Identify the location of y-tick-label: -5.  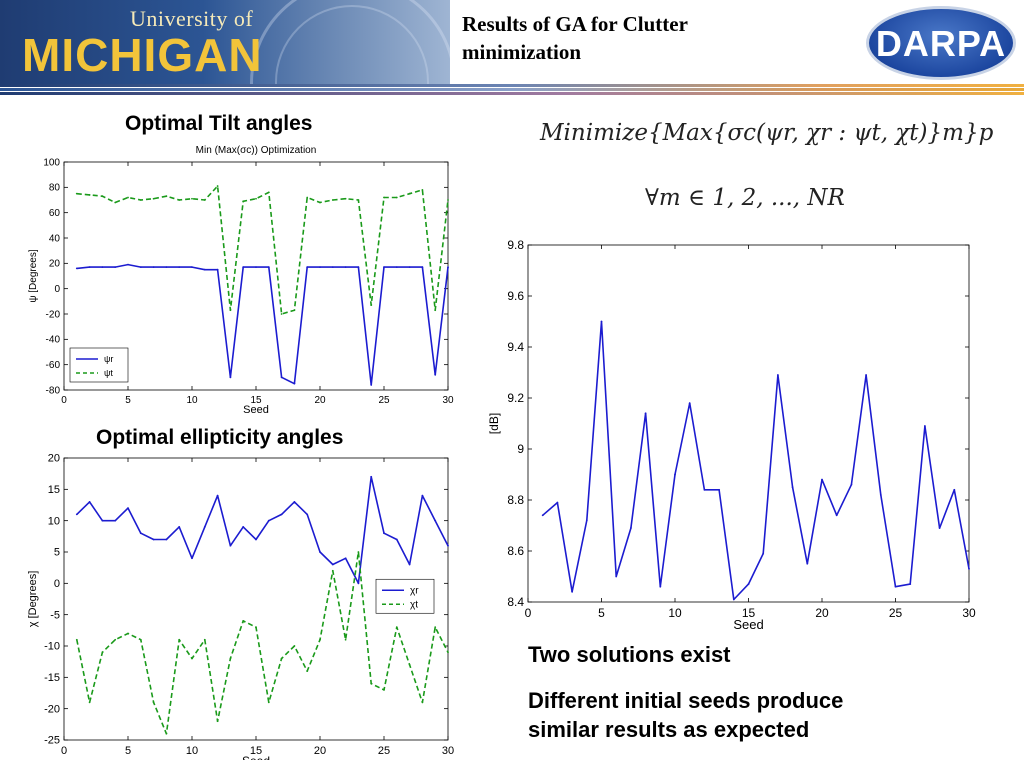
(55, 615).